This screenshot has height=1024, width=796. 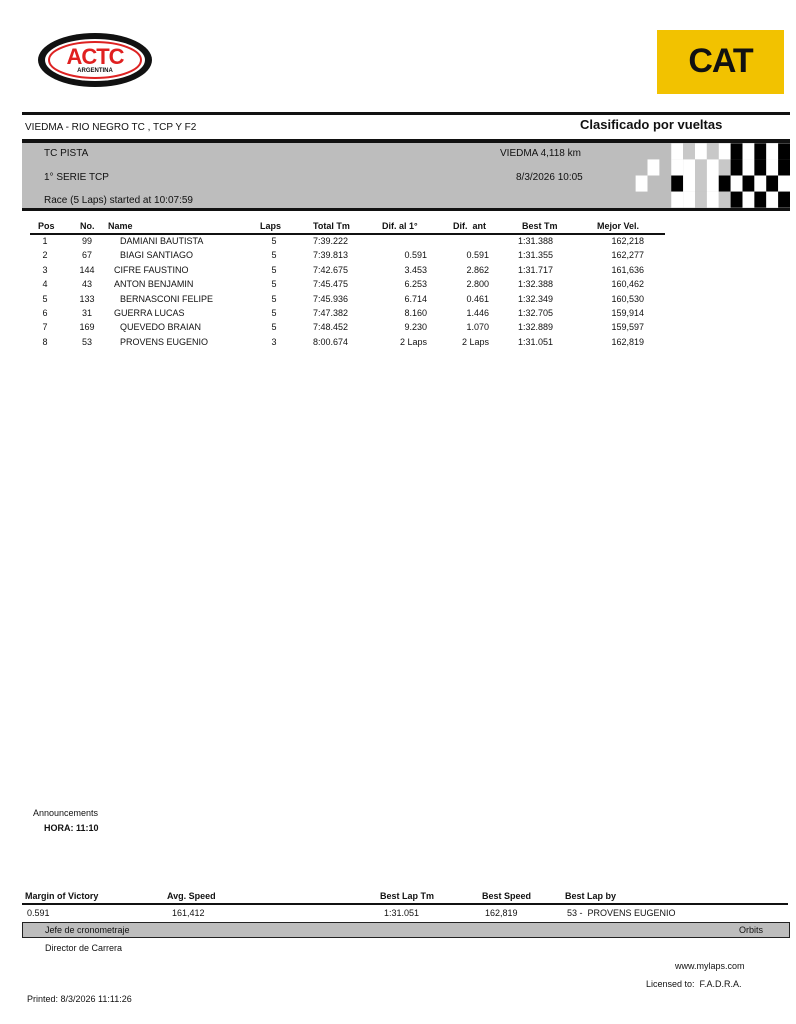 What do you see at coordinates (161, 327) in the screenshot?
I see `cell-name: QUEVEDO BRAIAN` at bounding box center [161, 327].